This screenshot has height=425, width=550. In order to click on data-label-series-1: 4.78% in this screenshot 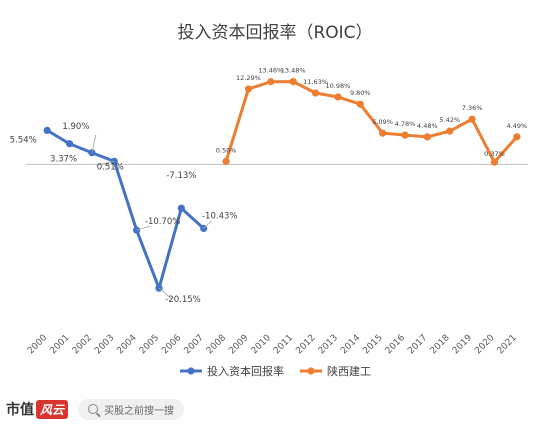, I will do `click(405, 124)`.